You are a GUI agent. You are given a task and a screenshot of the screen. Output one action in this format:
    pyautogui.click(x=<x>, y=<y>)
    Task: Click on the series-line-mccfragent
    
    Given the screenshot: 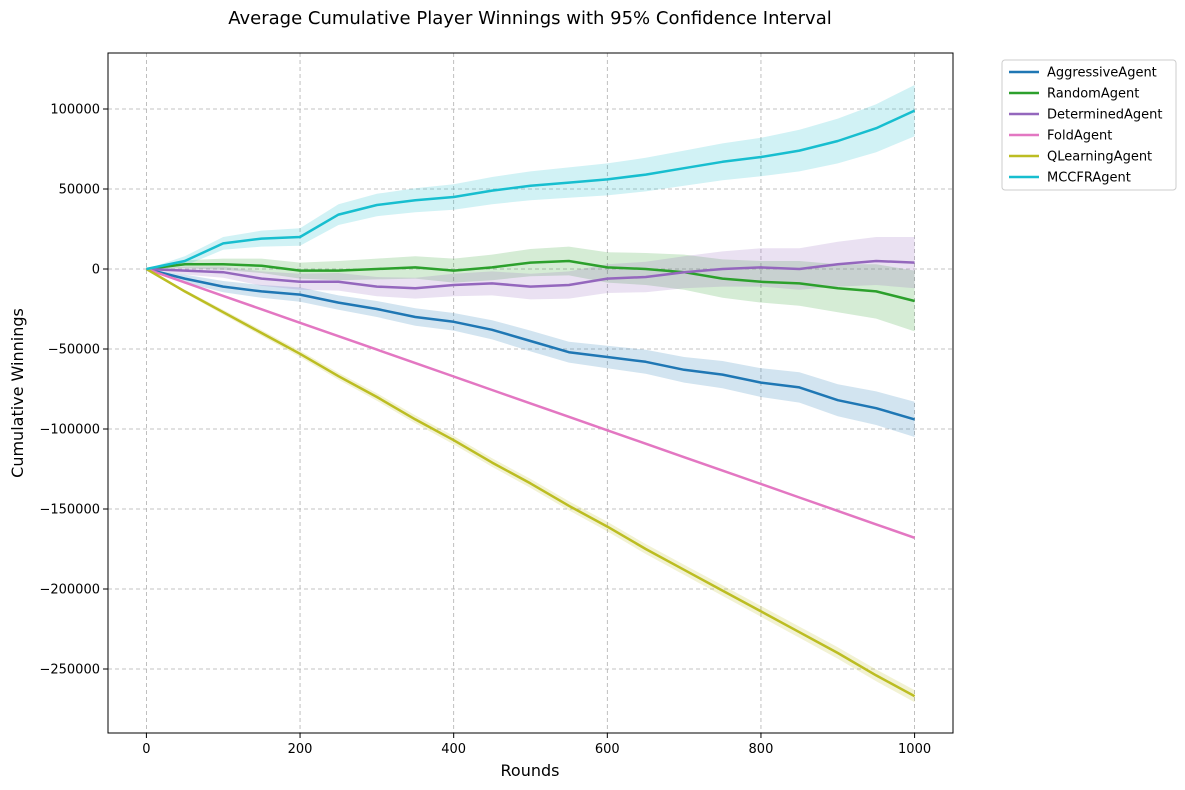 What is the action you would take?
    pyautogui.click(x=531, y=190)
    